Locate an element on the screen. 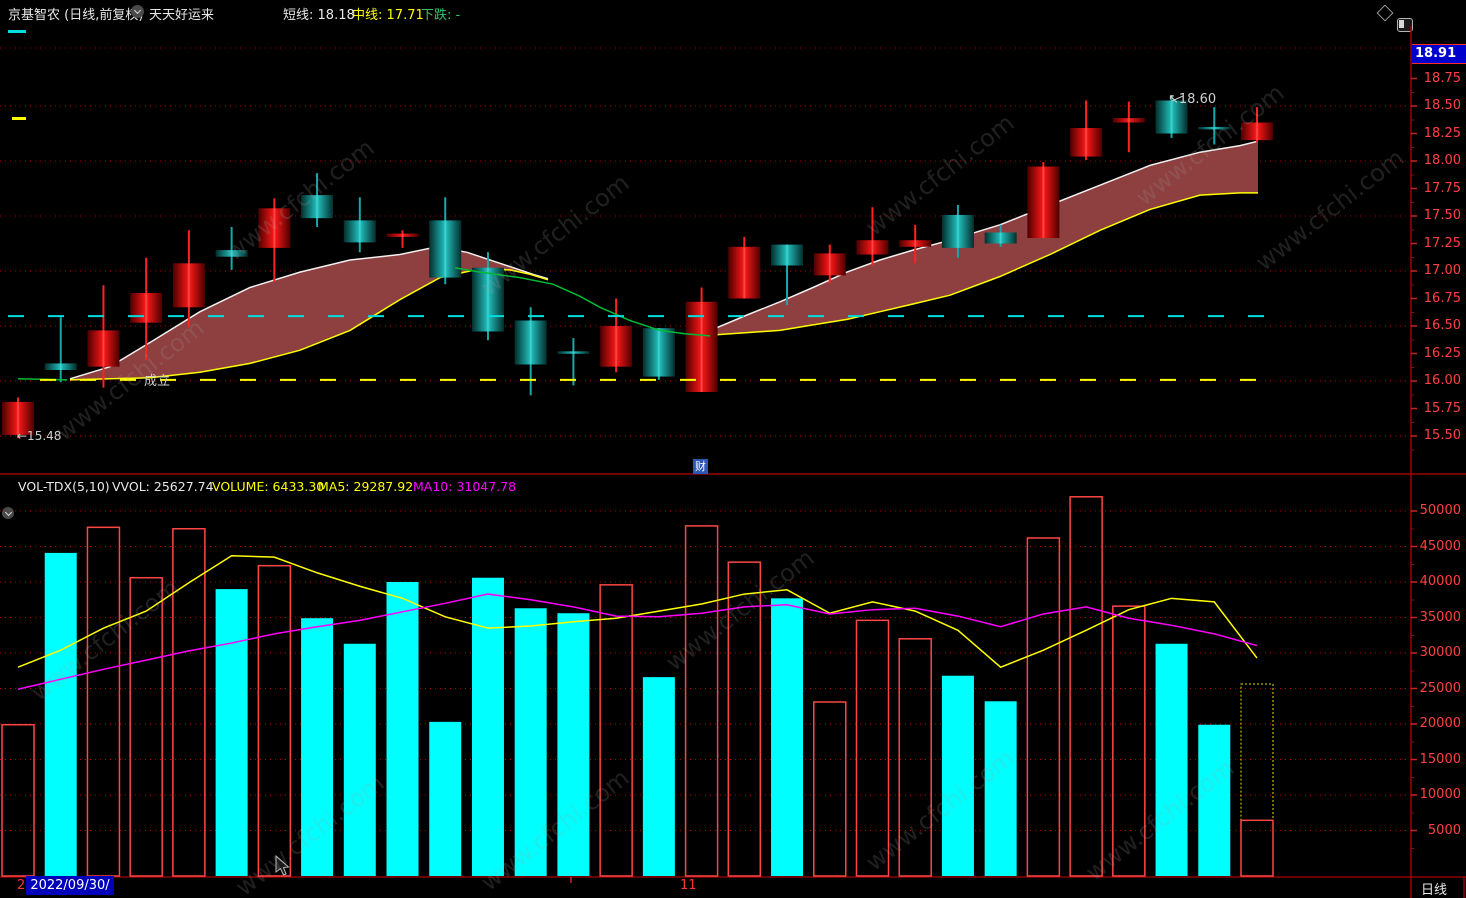  price-axis-label: 17.25 is located at coordinates (1442, 243).